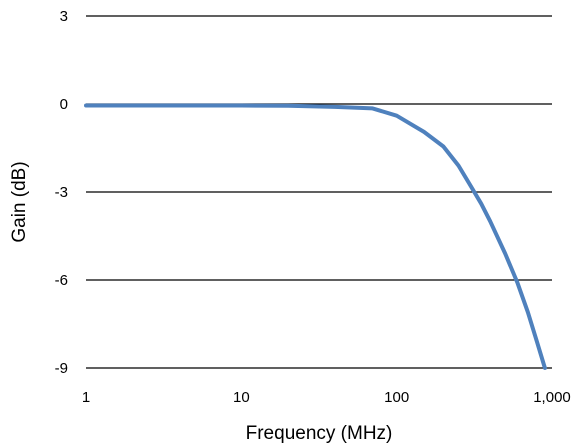  I want to click on y-tick-label: -6, so click(61, 280).